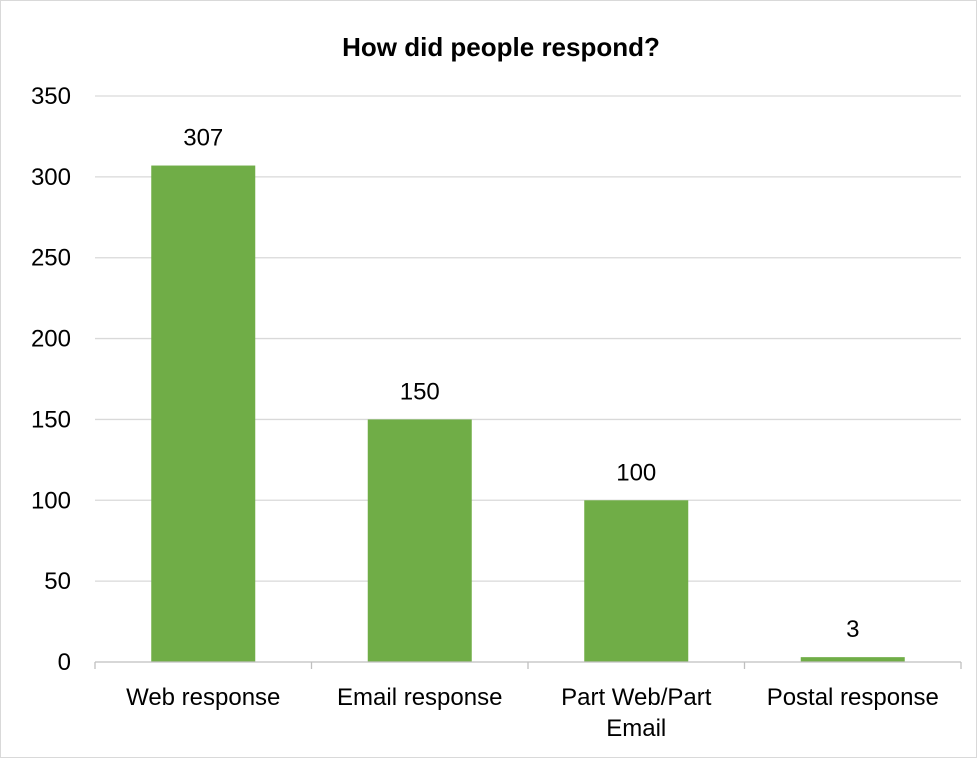 The height and width of the screenshot is (758, 977). What do you see at coordinates (636, 728) in the screenshot?
I see `x-tick-label: Email` at bounding box center [636, 728].